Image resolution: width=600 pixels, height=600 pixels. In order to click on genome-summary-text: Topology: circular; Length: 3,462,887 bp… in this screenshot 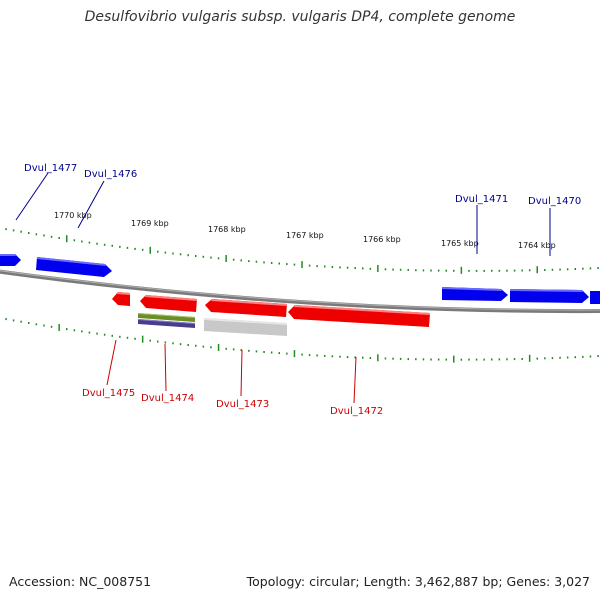, I will do `click(418, 581)`.